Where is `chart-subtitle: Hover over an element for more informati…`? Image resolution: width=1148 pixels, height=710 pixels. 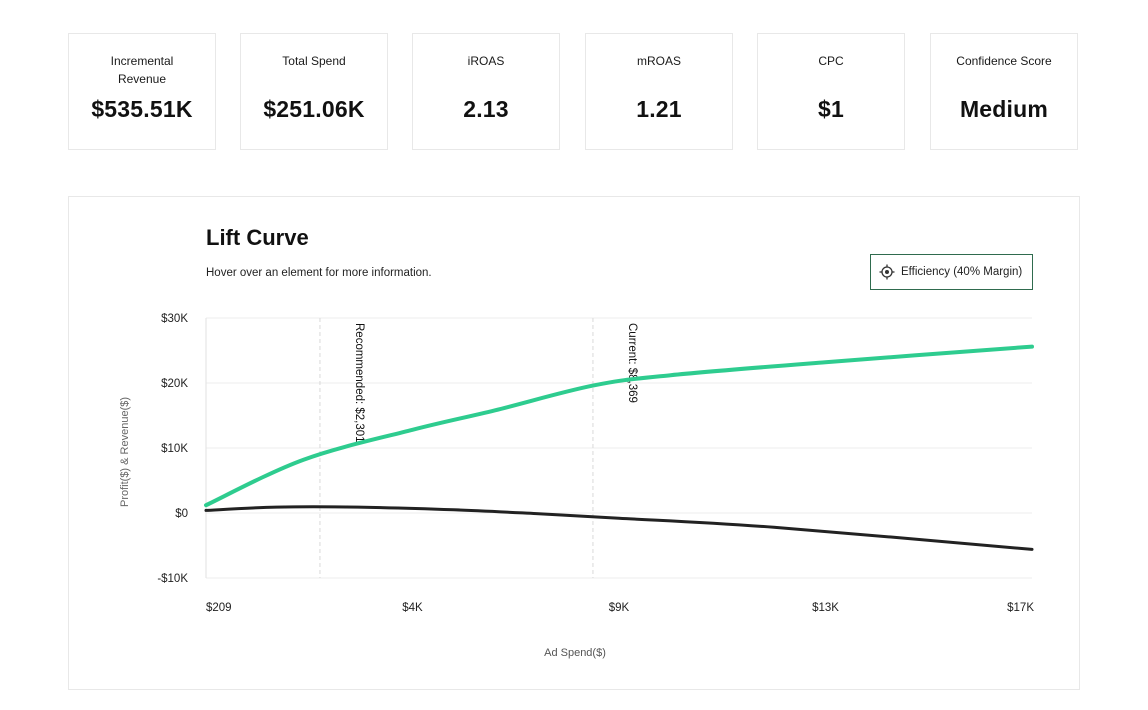 chart-subtitle: Hover over an element for more informati… is located at coordinates (319, 273).